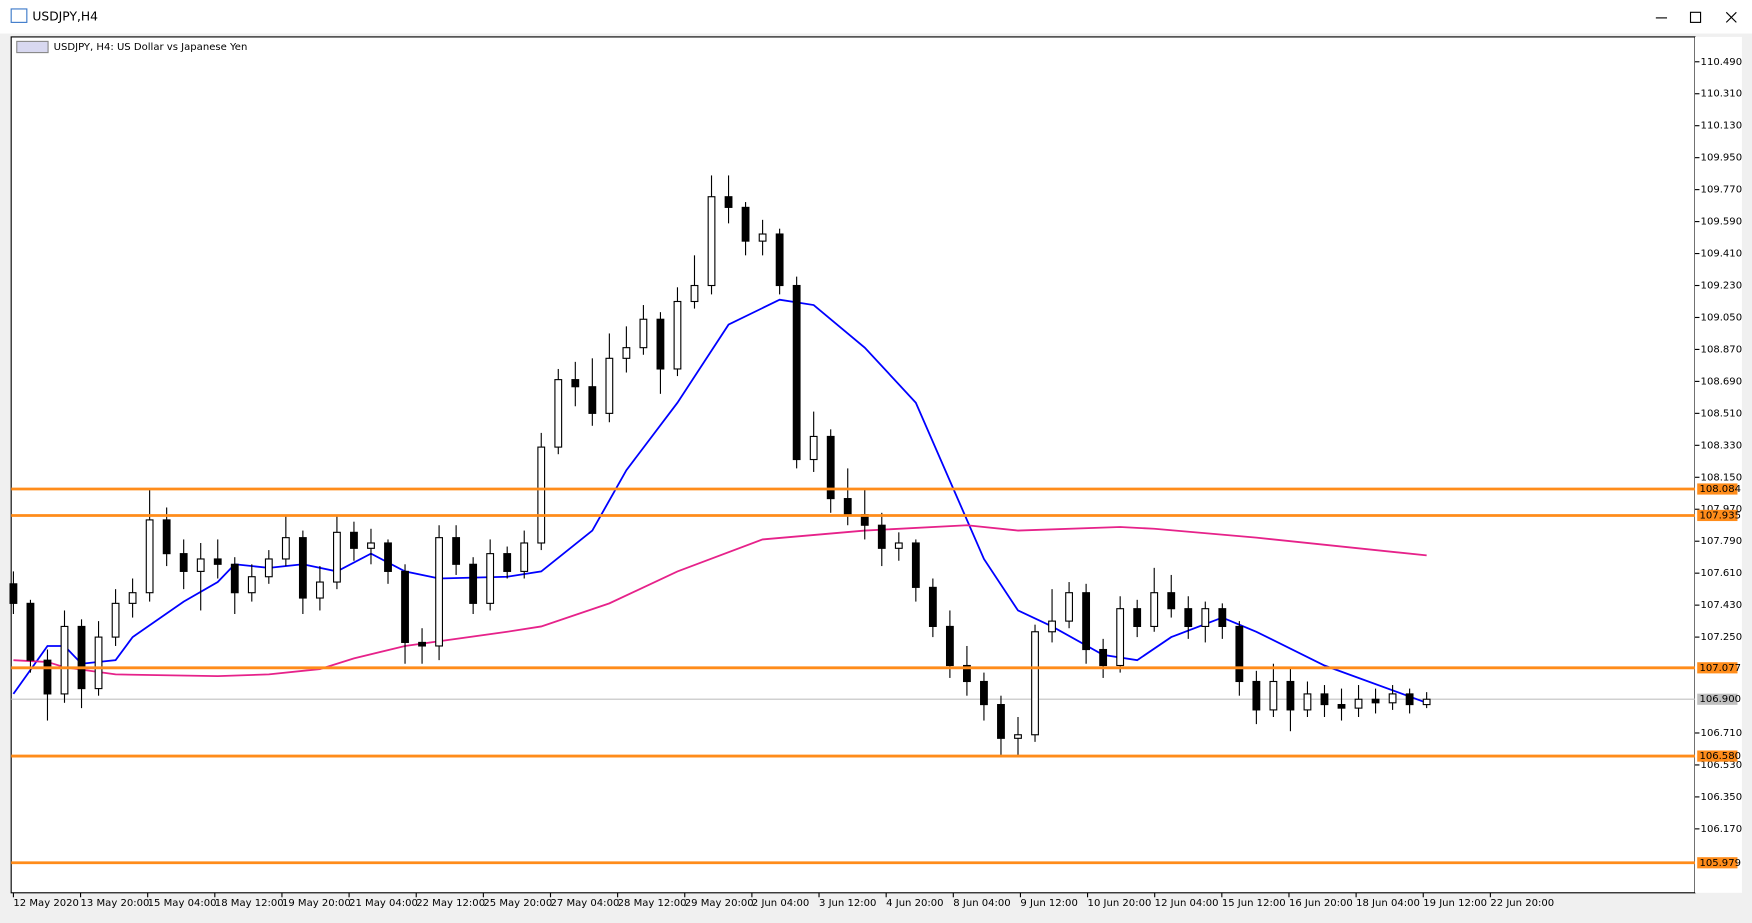  I want to click on x-tick-label: 18 May 12:00, so click(249, 903).